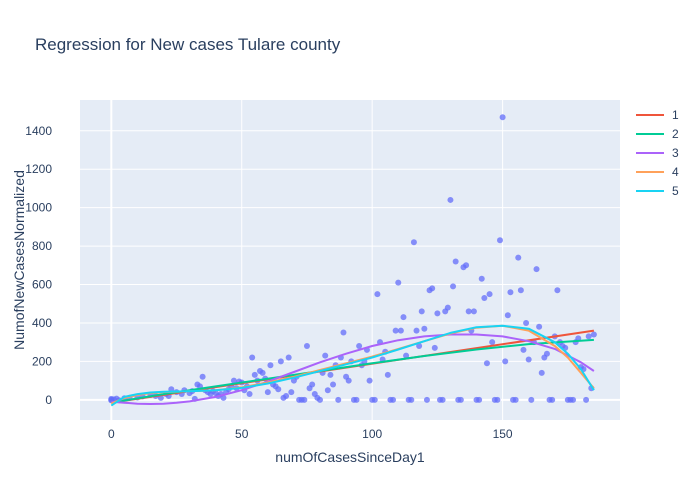 The width and height of the screenshot is (700, 500). What do you see at coordinates (503, 434) in the screenshot?
I see `x-tick-label: 150` at bounding box center [503, 434].